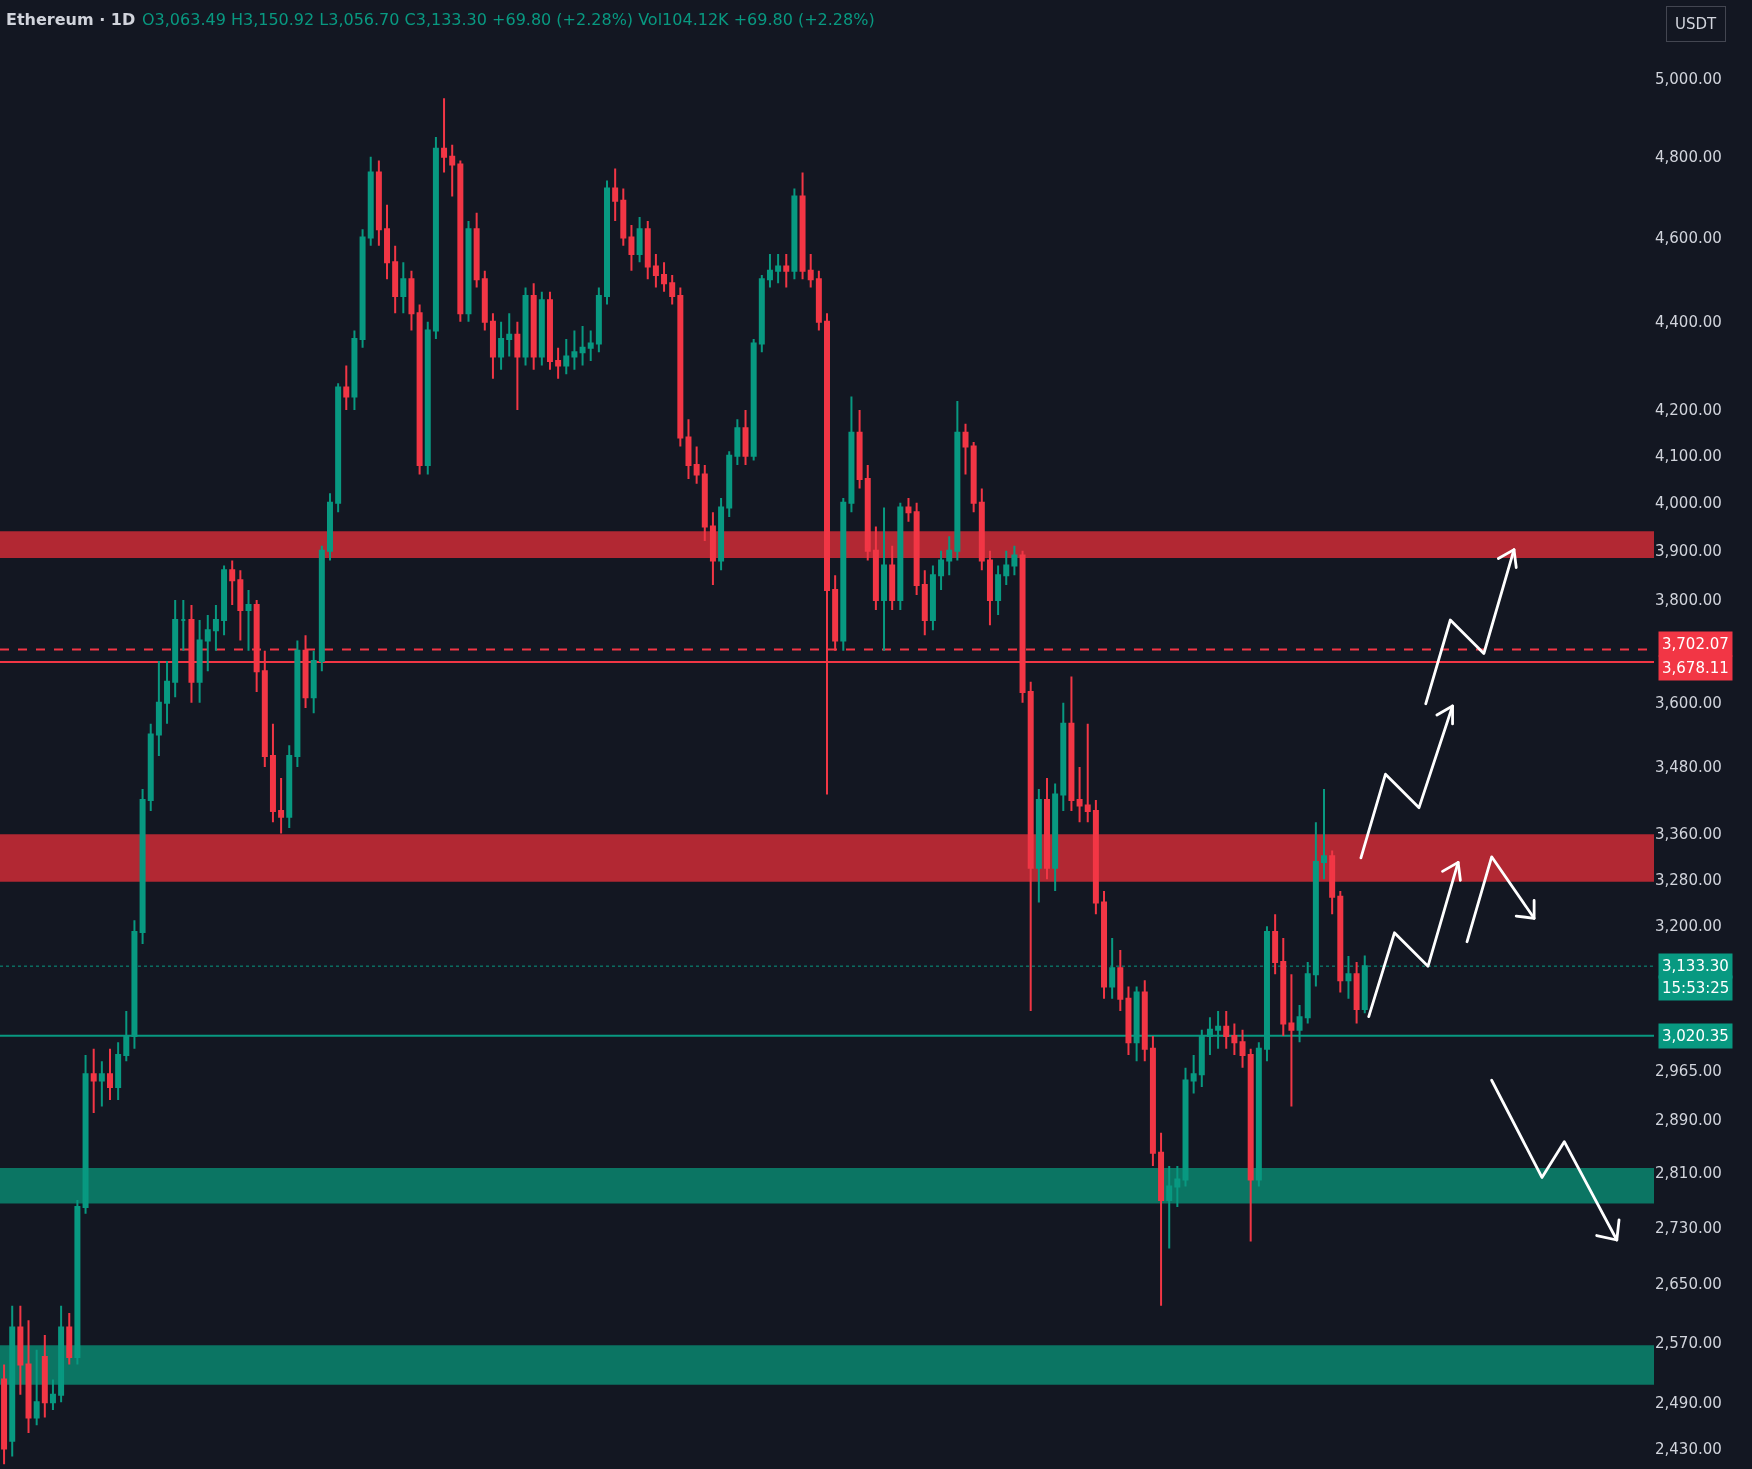 The image size is (1752, 1469). I want to click on y-tick-label: 3,600.00, so click(1688, 702).